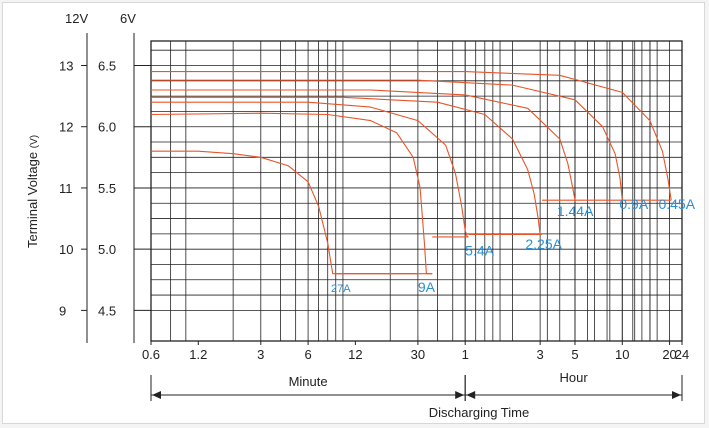 The image size is (709, 428). I want to click on y-axis-header-6v: 6V, so click(128, 18).